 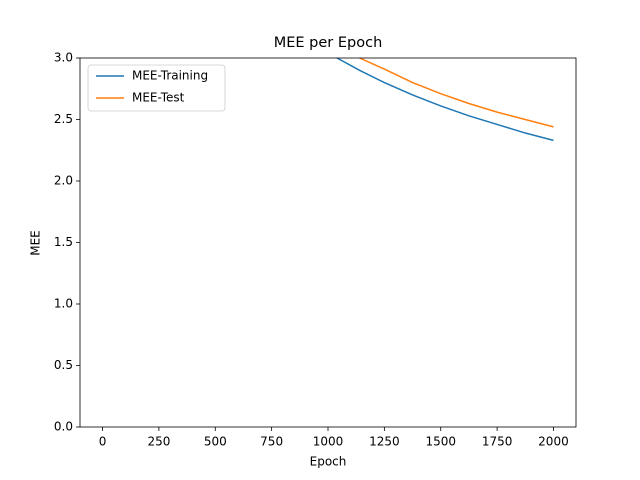 What do you see at coordinates (63, 242) in the screenshot?
I see `y-tick-label: 1.5` at bounding box center [63, 242].